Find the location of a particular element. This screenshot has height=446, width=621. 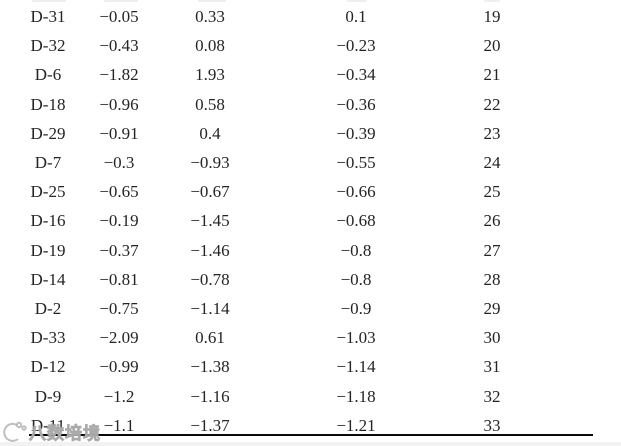

value-3-cell: −0.66 is located at coordinates (356, 192).